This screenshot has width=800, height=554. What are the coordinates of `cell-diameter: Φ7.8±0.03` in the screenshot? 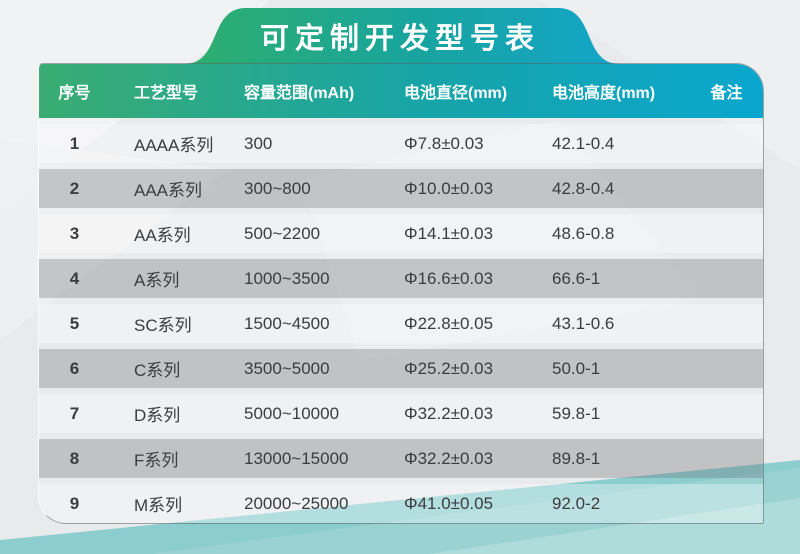 It's located at (444, 143).